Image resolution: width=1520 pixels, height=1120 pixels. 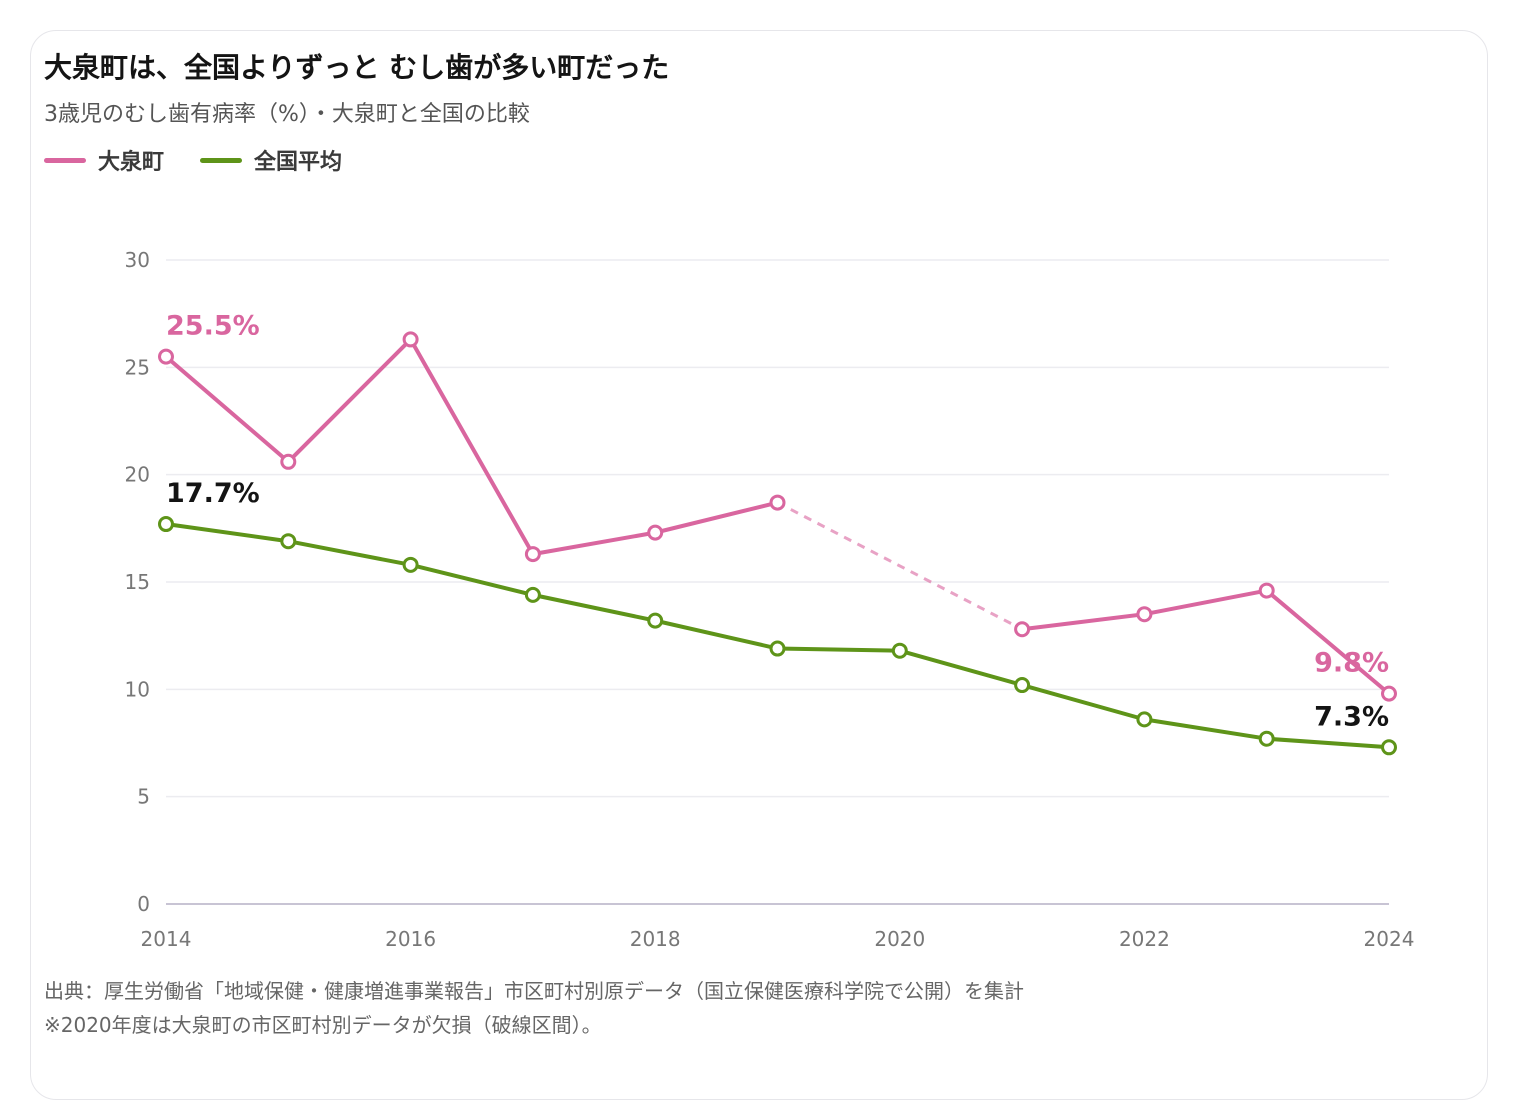 I want to click on x-tick-label-2020: 2020, so click(x=899, y=939).